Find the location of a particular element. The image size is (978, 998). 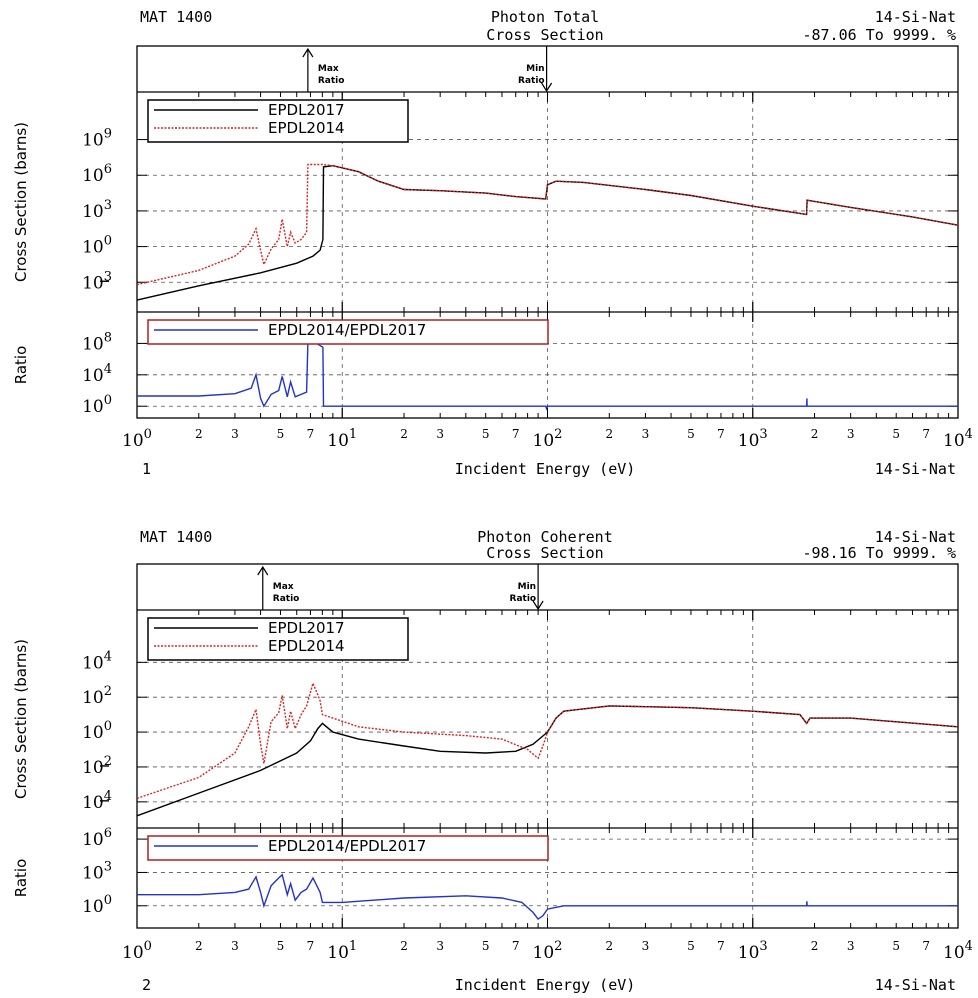

y-tick-label-exp: 3 is located at coordinates (108, 276).